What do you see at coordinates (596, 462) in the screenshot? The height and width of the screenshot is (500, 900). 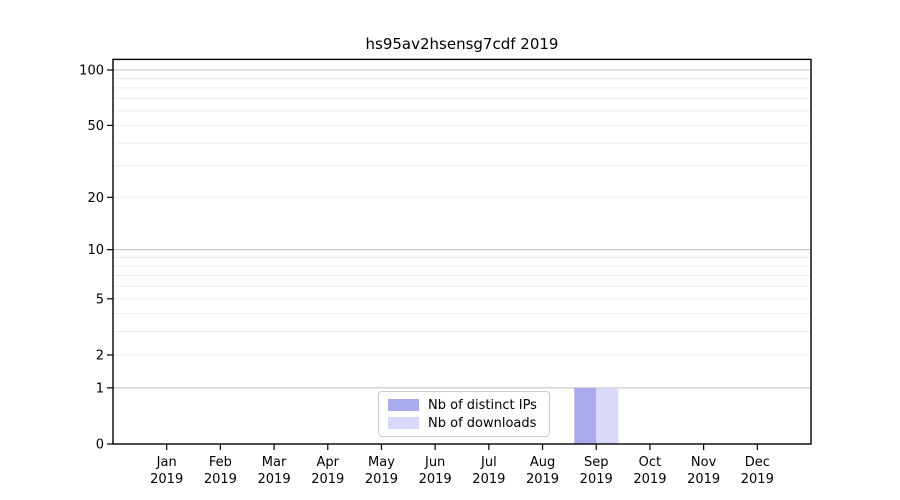 I see `svg-text: Sep` at bounding box center [596, 462].